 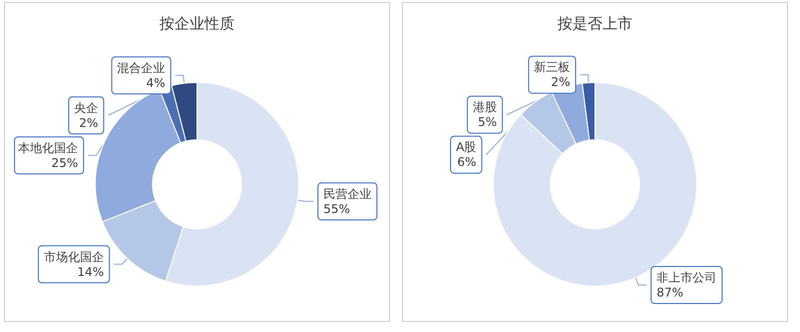 I want to click on slice-label: 市场化国企, so click(x=74, y=257).